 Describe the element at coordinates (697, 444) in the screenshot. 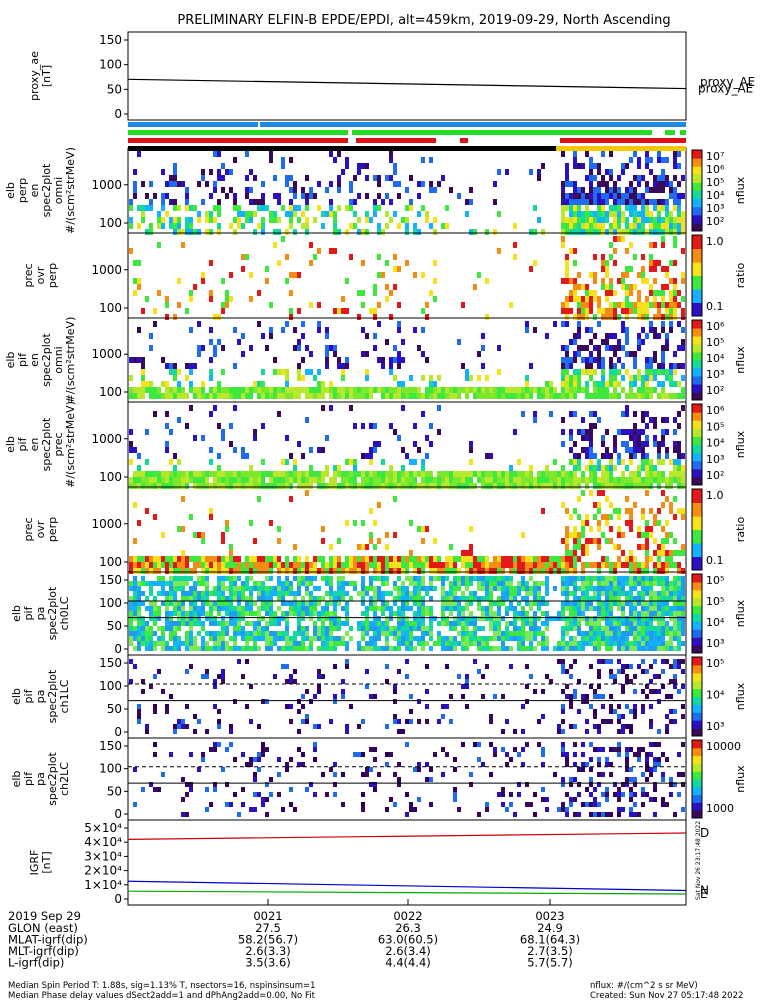

I see `colorbar-frame` at that location.